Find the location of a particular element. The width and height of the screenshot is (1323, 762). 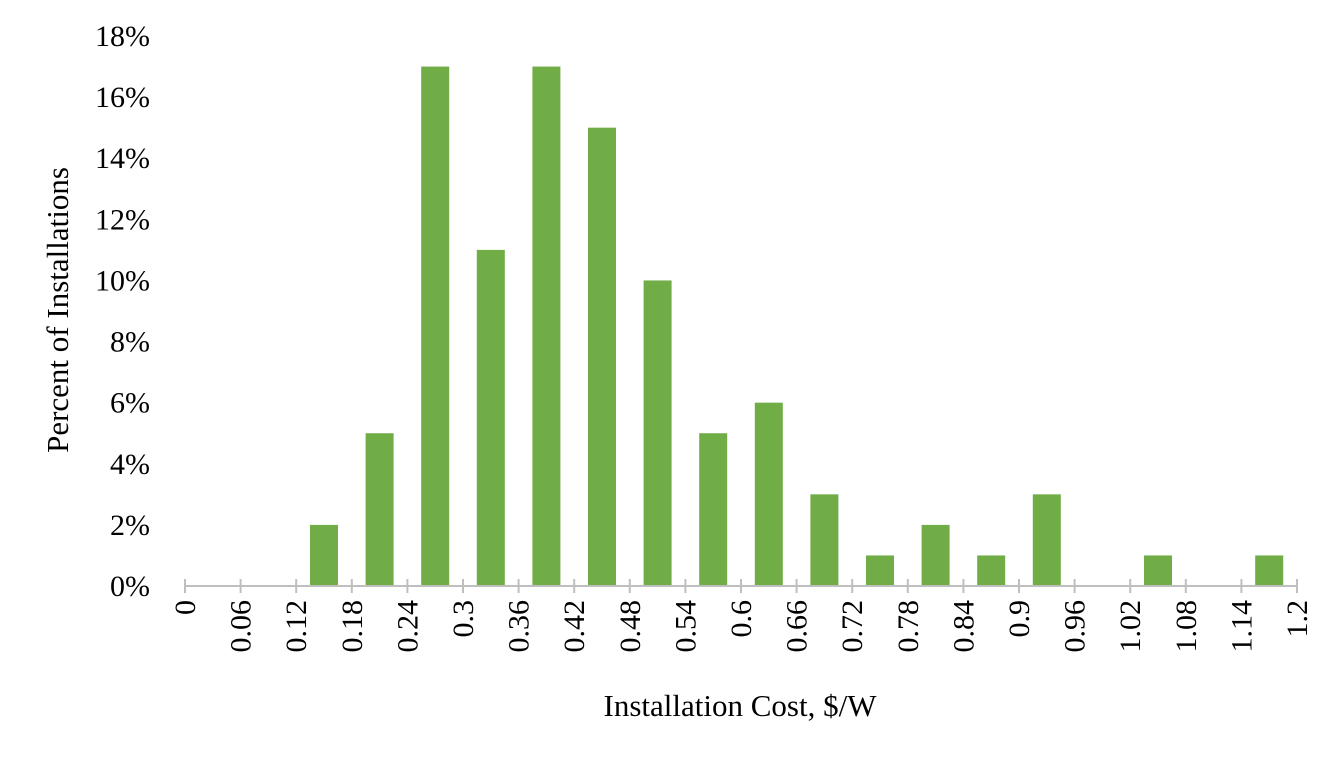

y-tick-label: 6% is located at coordinates (130, 403).